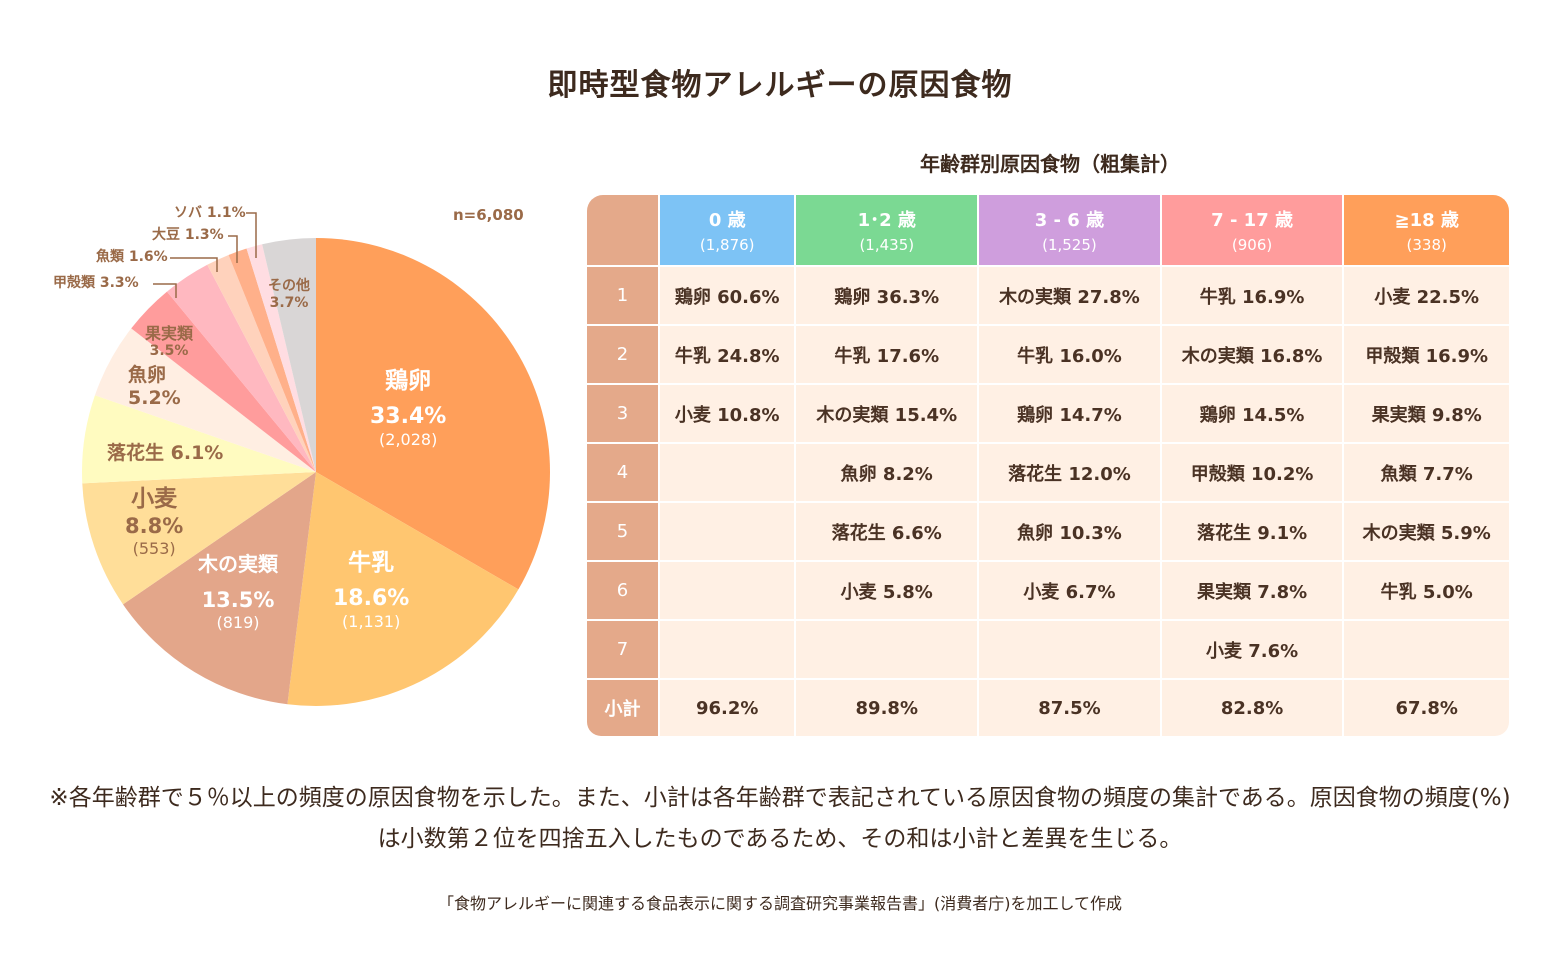 This screenshot has width=1560, height=976. I want to click on label-pct: 5.2%, so click(154, 397).